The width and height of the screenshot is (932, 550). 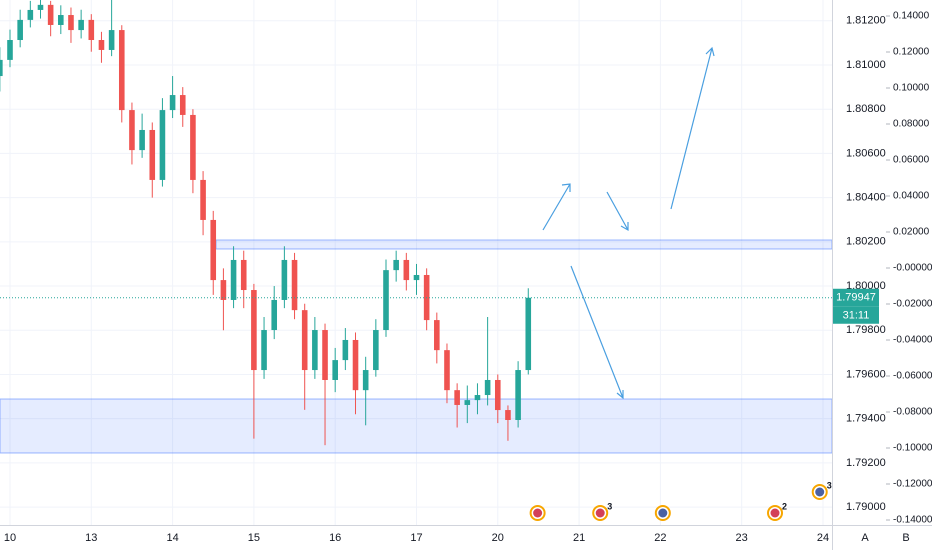 What do you see at coordinates (866, 65) in the screenshot?
I see `y-tick-label: 1.81000` at bounding box center [866, 65].